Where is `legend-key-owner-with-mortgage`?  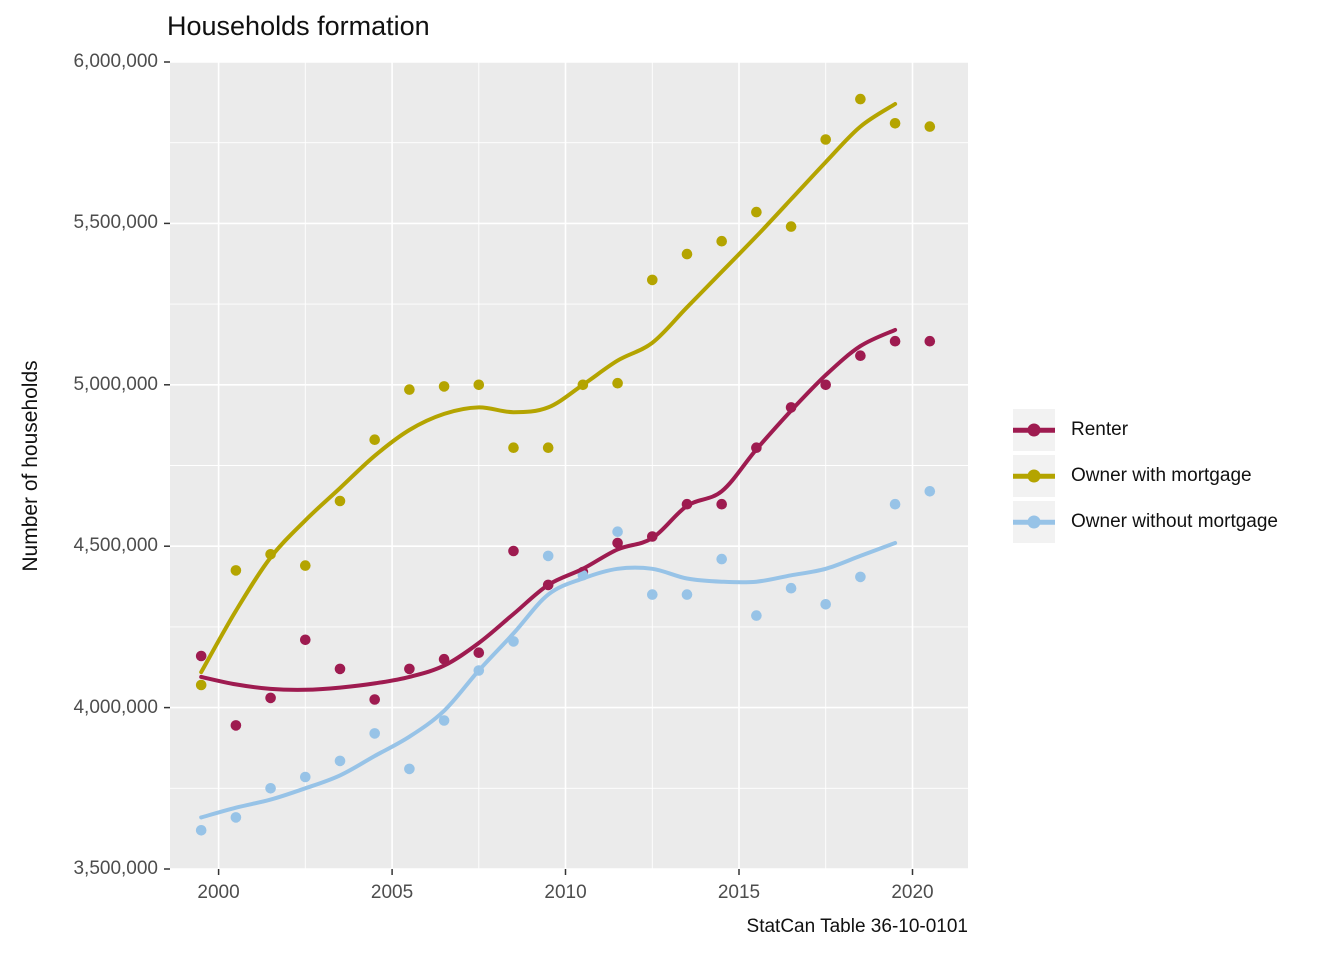
legend-key-owner-with-mortgage is located at coordinates (1034, 476).